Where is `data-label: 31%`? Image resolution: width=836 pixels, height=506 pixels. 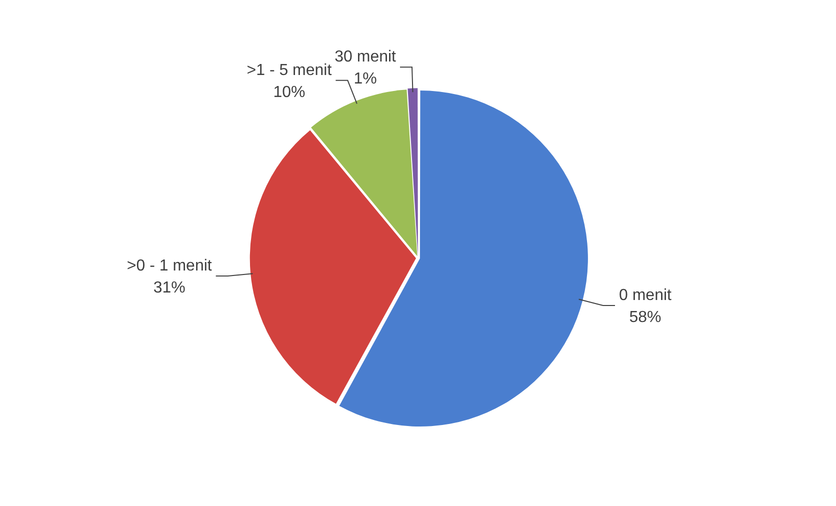 data-label: 31% is located at coordinates (169, 287).